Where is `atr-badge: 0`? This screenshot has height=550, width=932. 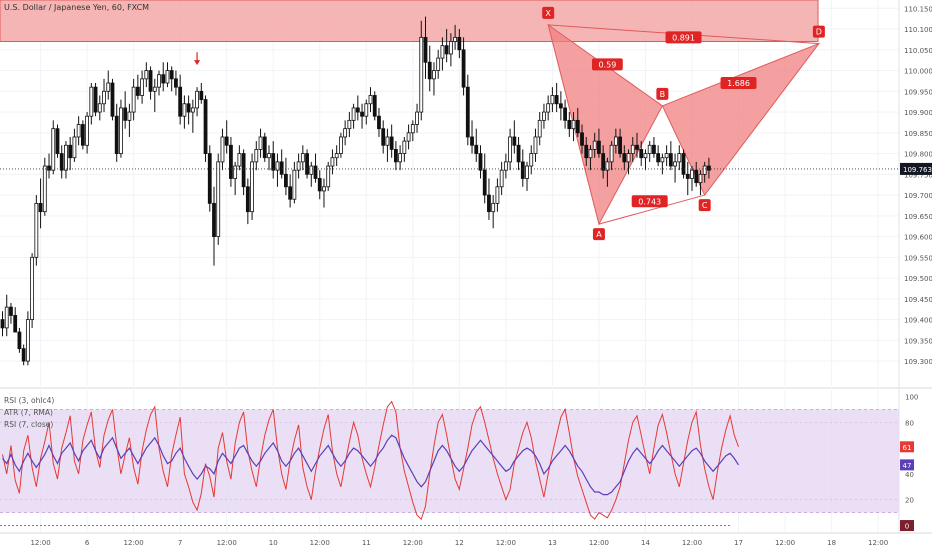 atr-badge: 0 is located at coordinates (907, 526).